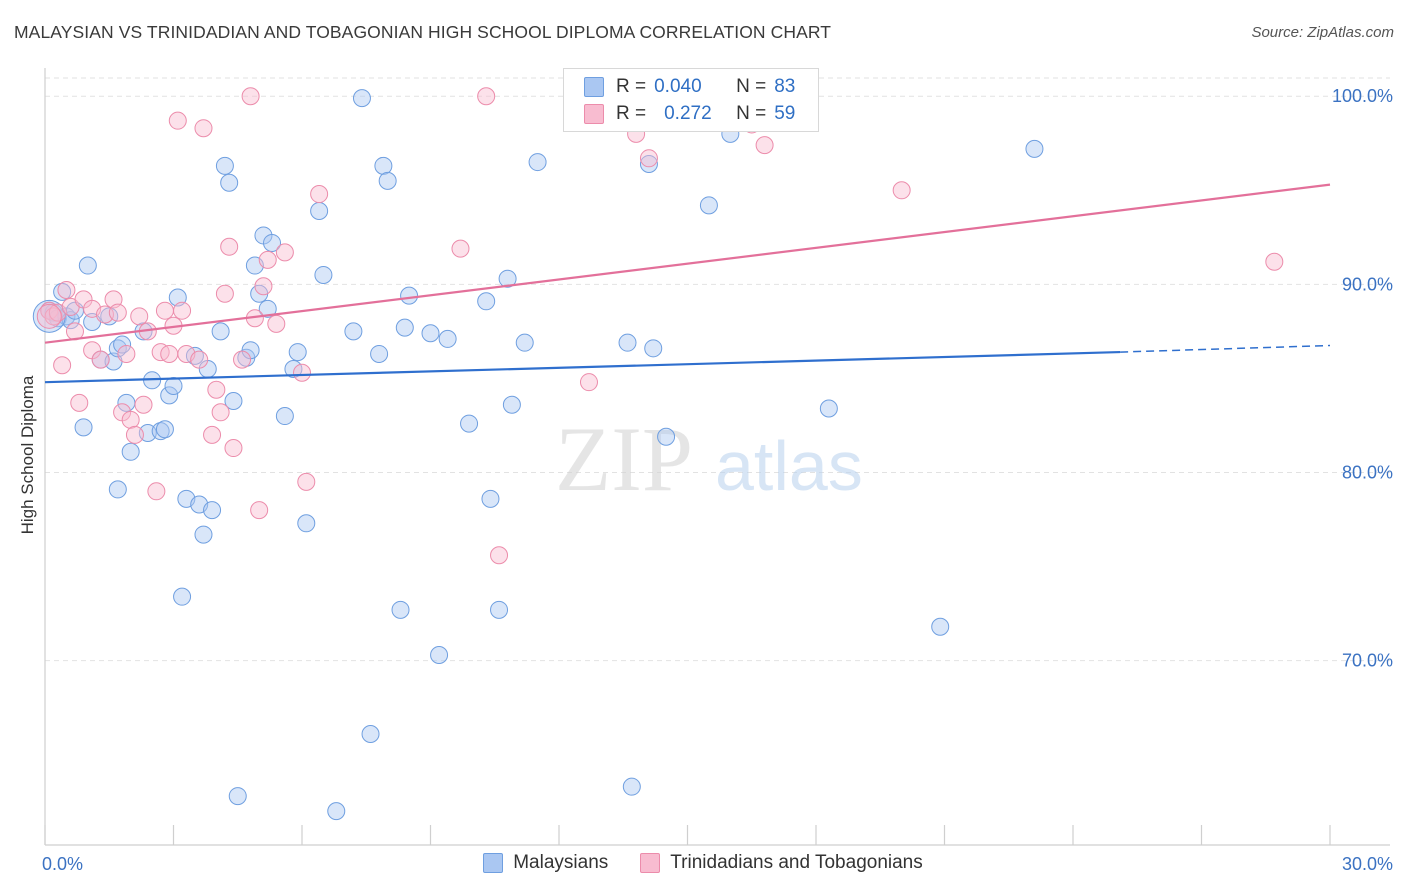 The height and width of the screenshot is (892, 1406). Describe the element at coordinates (709, 459) in the screenshot. I see `watermark: ZIP atlas` at that location.